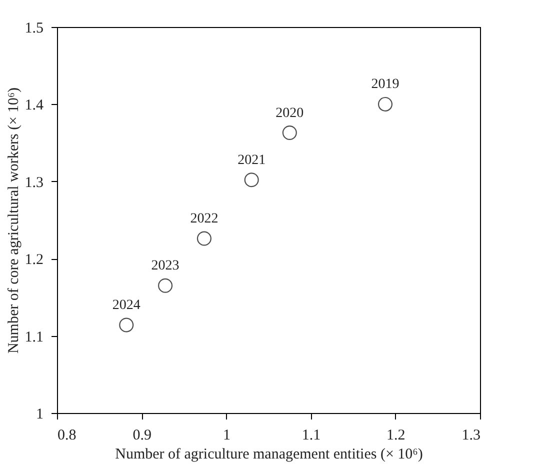  Describe the element at coordinates (34, 260) in the screenshot. I see `y-tick-label: 1.2` at that location.